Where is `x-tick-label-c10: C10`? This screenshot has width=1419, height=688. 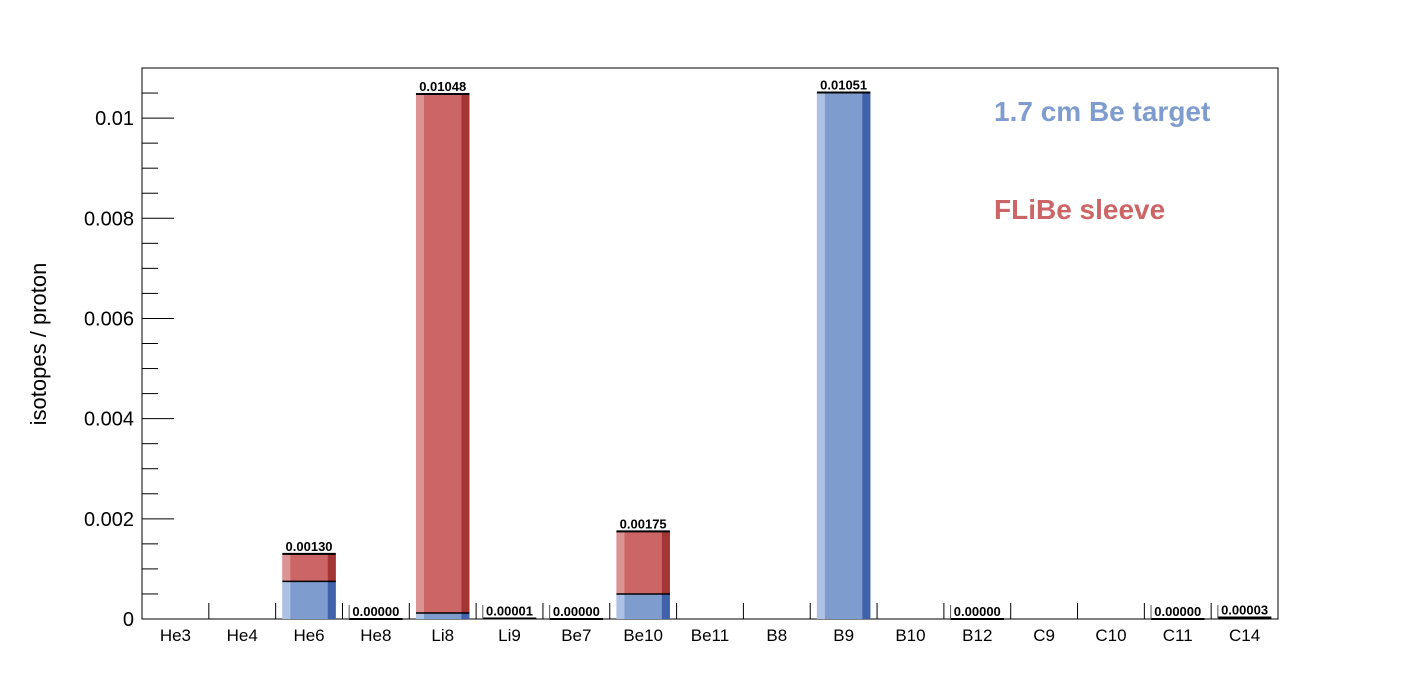 x-tick-label-c10: C10 is located at coordinates (1110, 635).